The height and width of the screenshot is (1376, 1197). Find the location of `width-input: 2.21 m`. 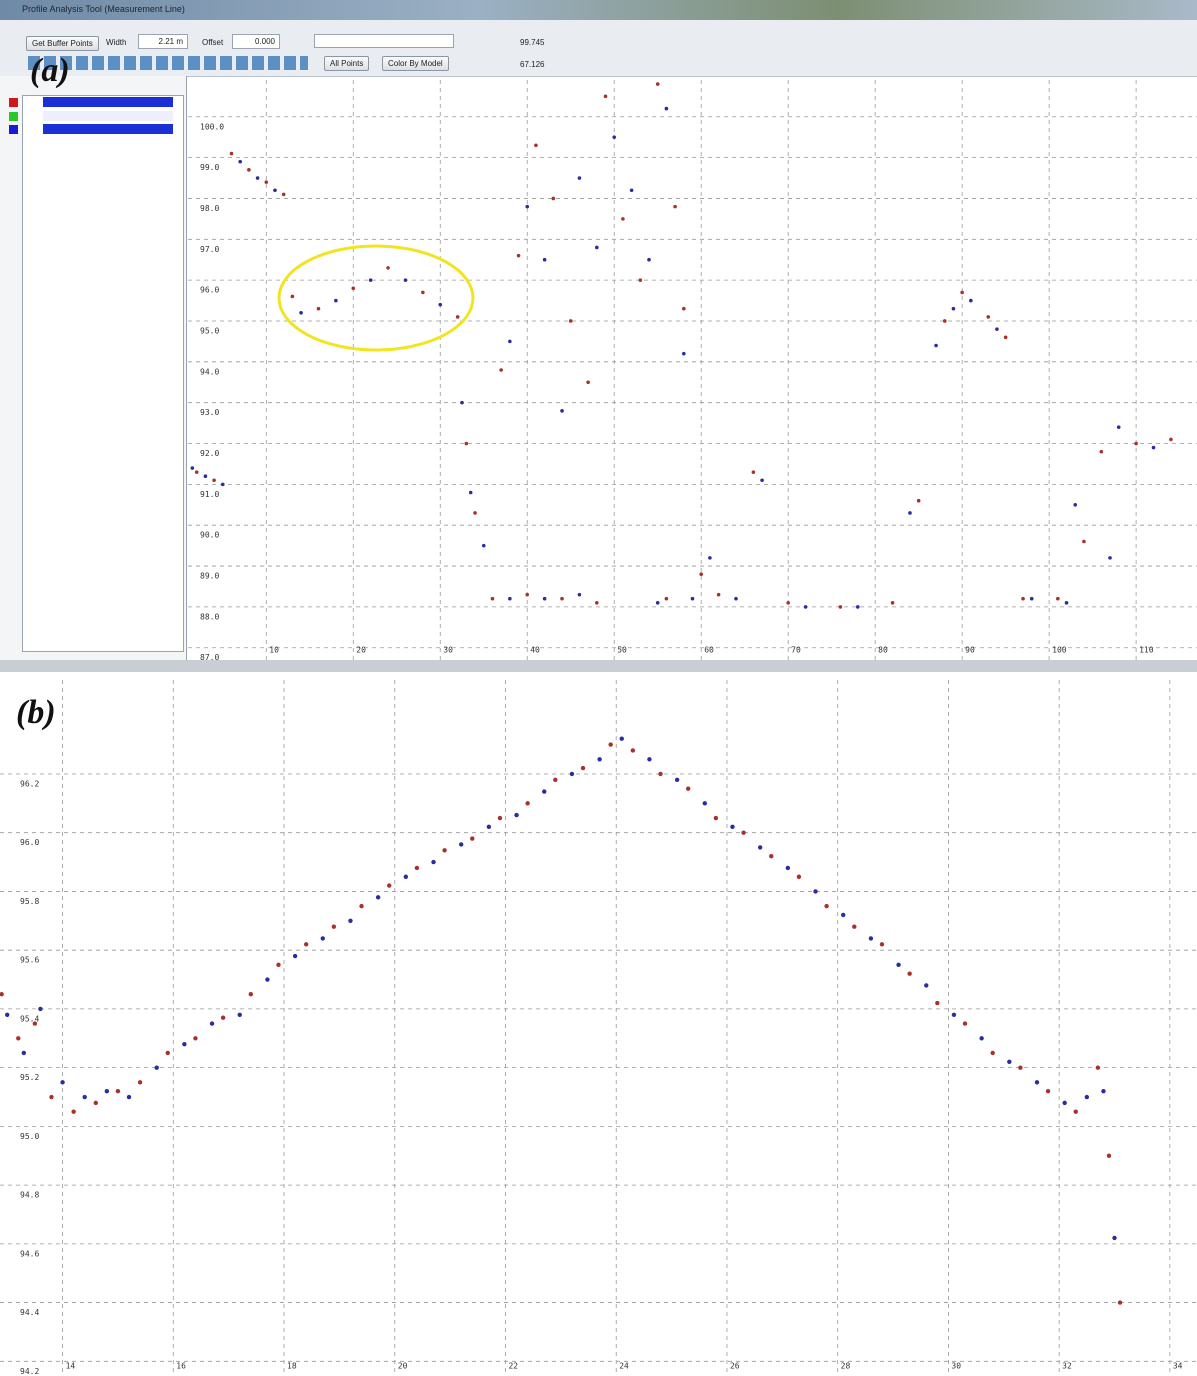

width-input: 2.21 m is located at coordinates (163, 41).